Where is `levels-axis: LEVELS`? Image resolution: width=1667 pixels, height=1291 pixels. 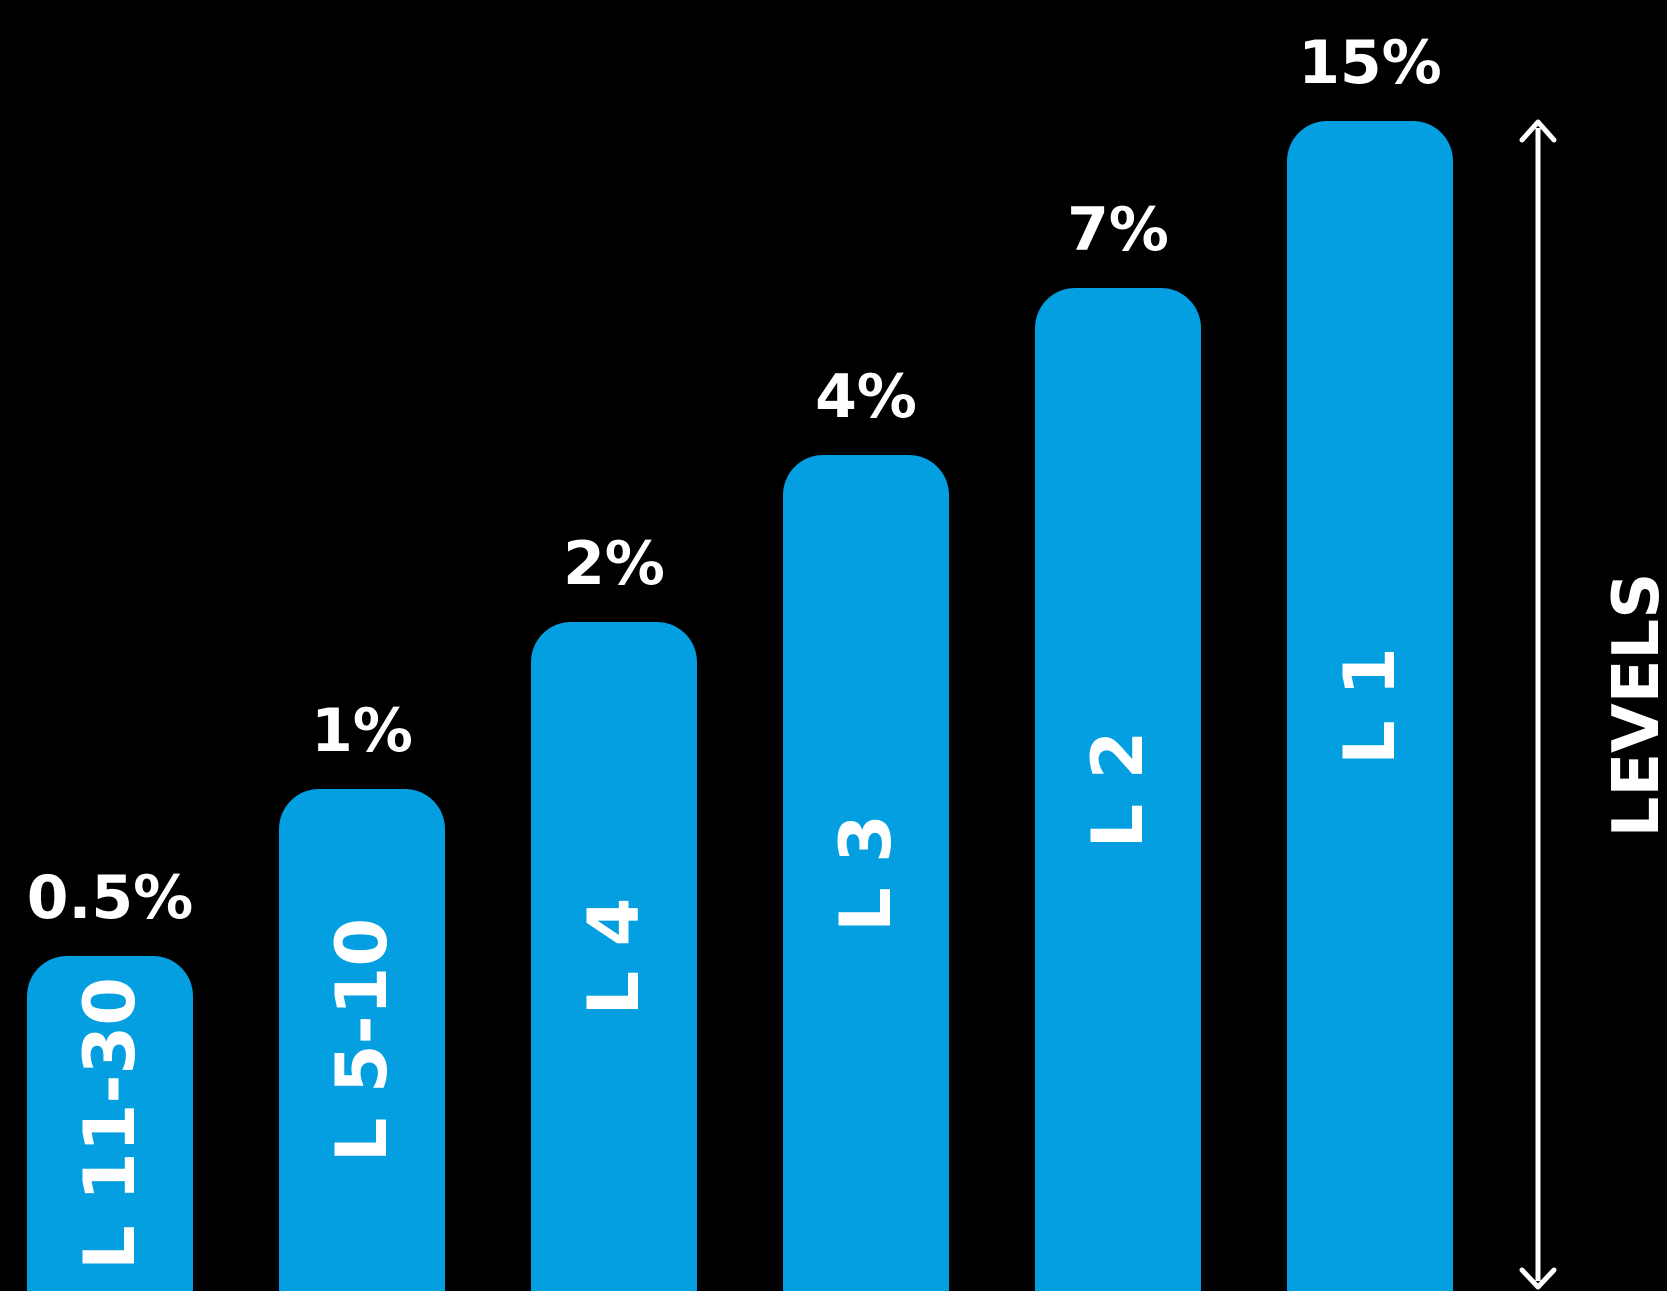
levels-axis: LEVELS is located at coordinates (1593, 704).